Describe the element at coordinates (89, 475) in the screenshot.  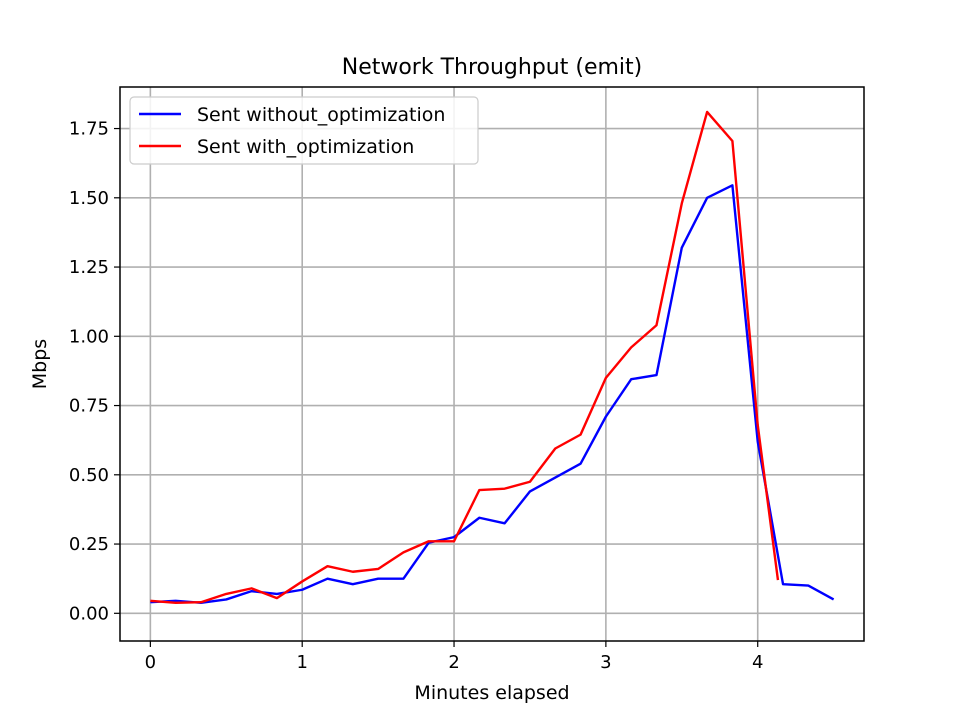
I see `y-tick-label: 0.50` at that location.